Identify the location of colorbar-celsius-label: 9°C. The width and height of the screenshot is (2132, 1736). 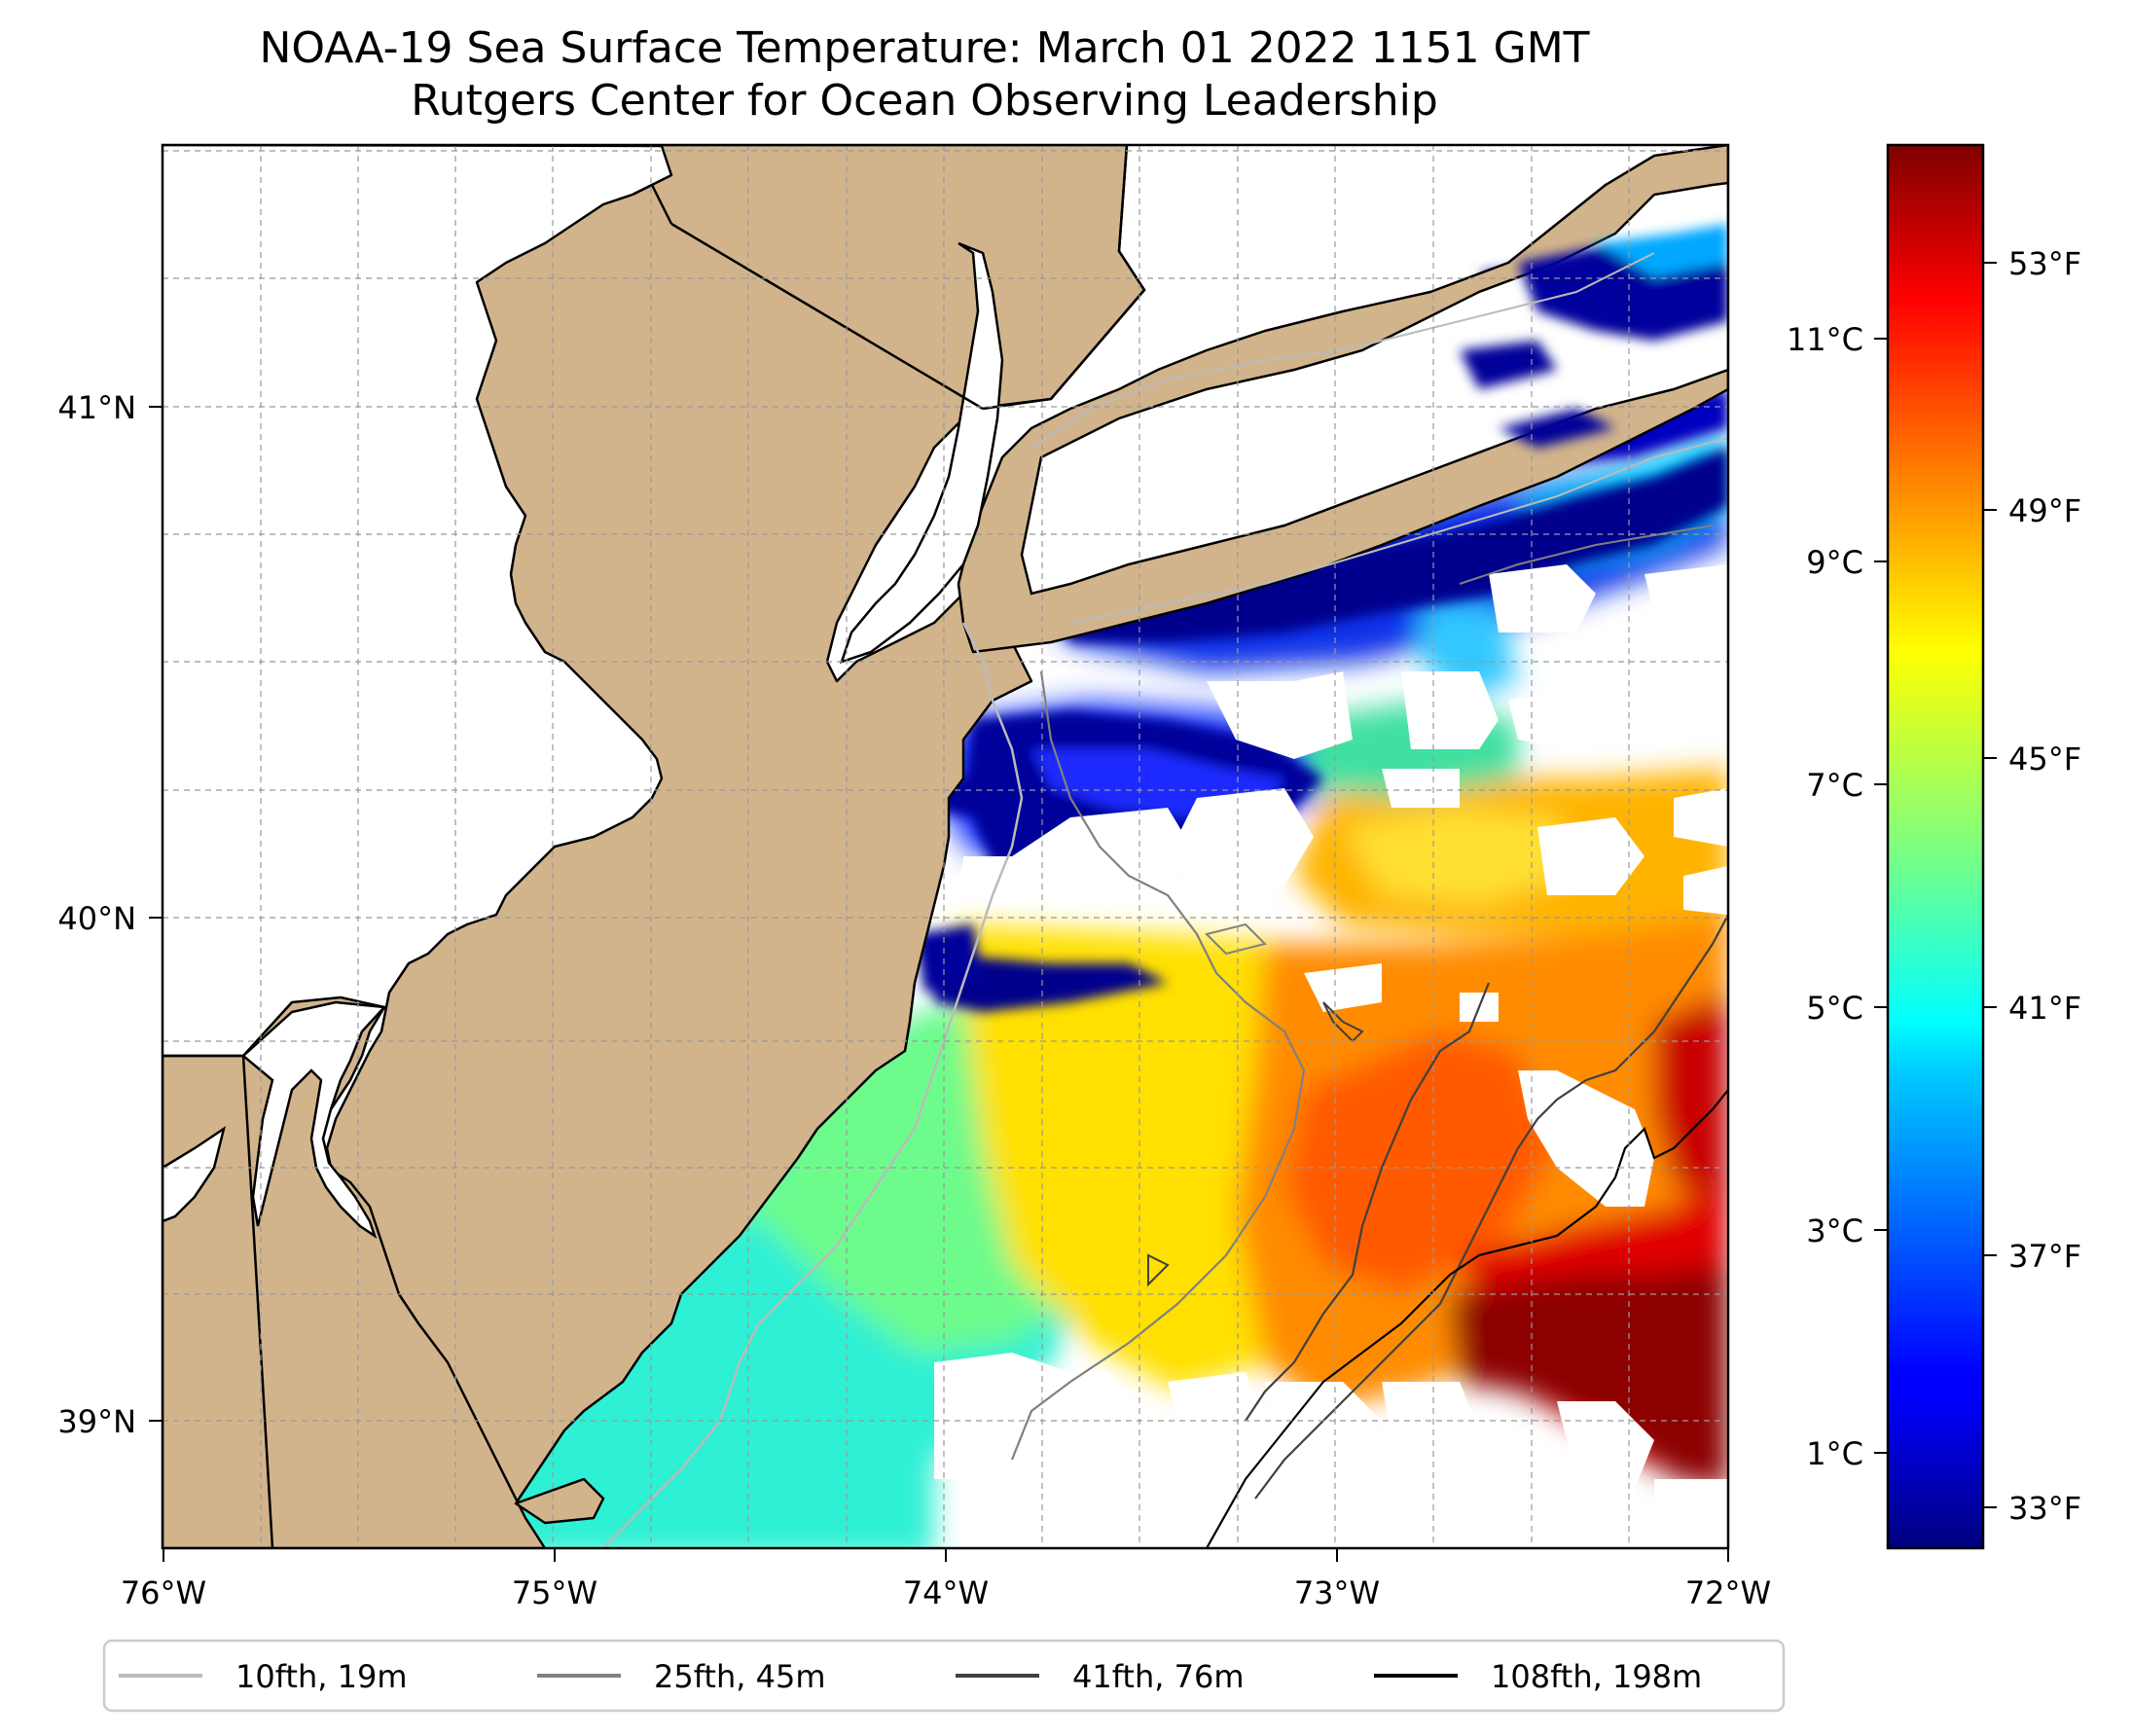
(1835, 563).